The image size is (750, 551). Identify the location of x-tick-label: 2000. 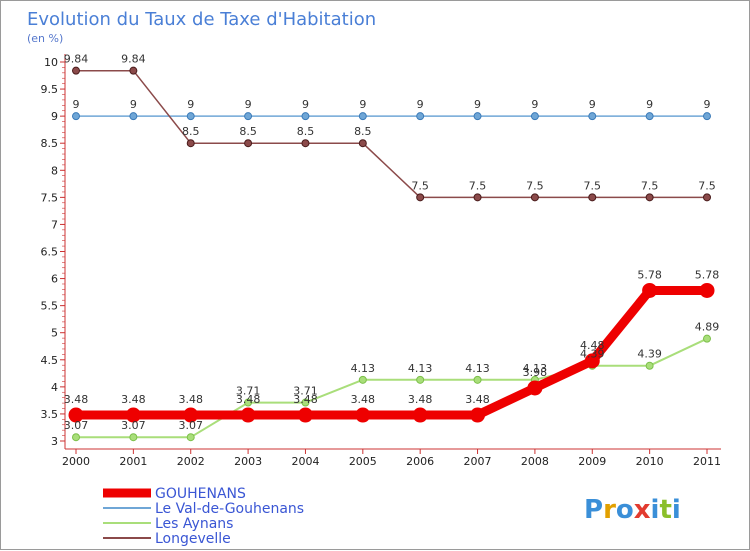
(76, 461).